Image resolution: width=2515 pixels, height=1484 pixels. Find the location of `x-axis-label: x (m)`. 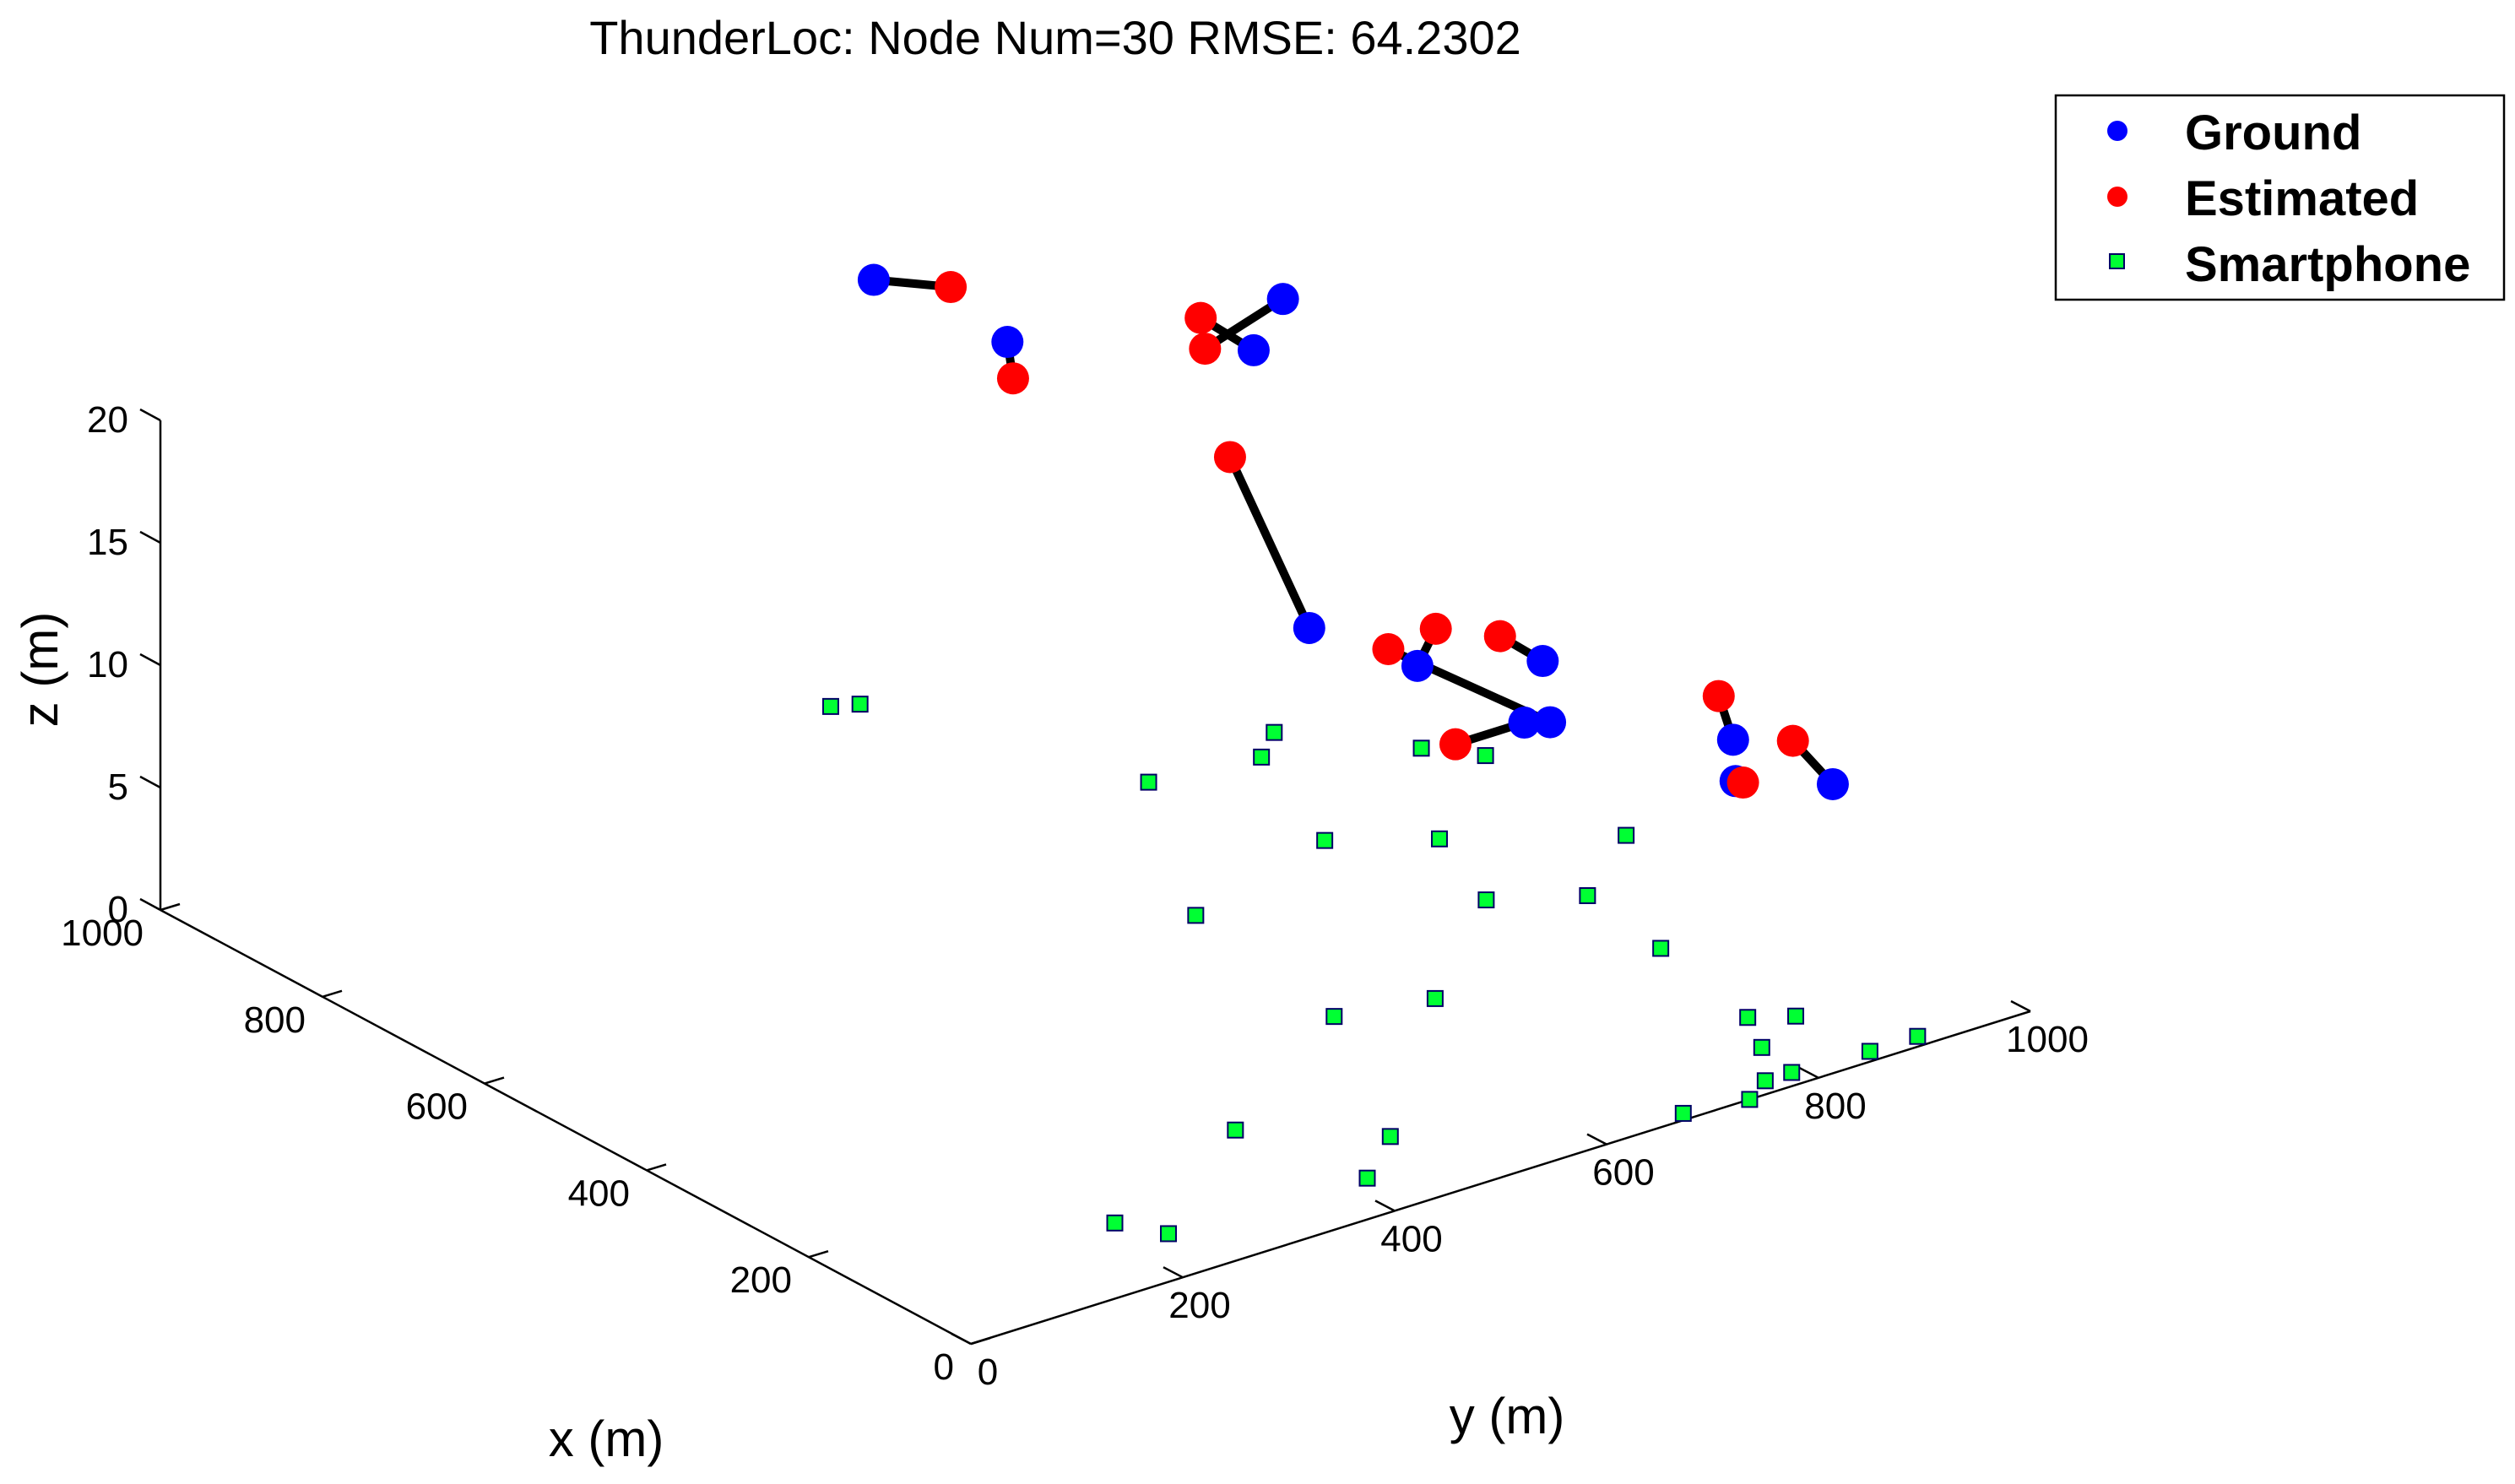

x-axis-label: x (m) is located at coordinates (606, 1439).